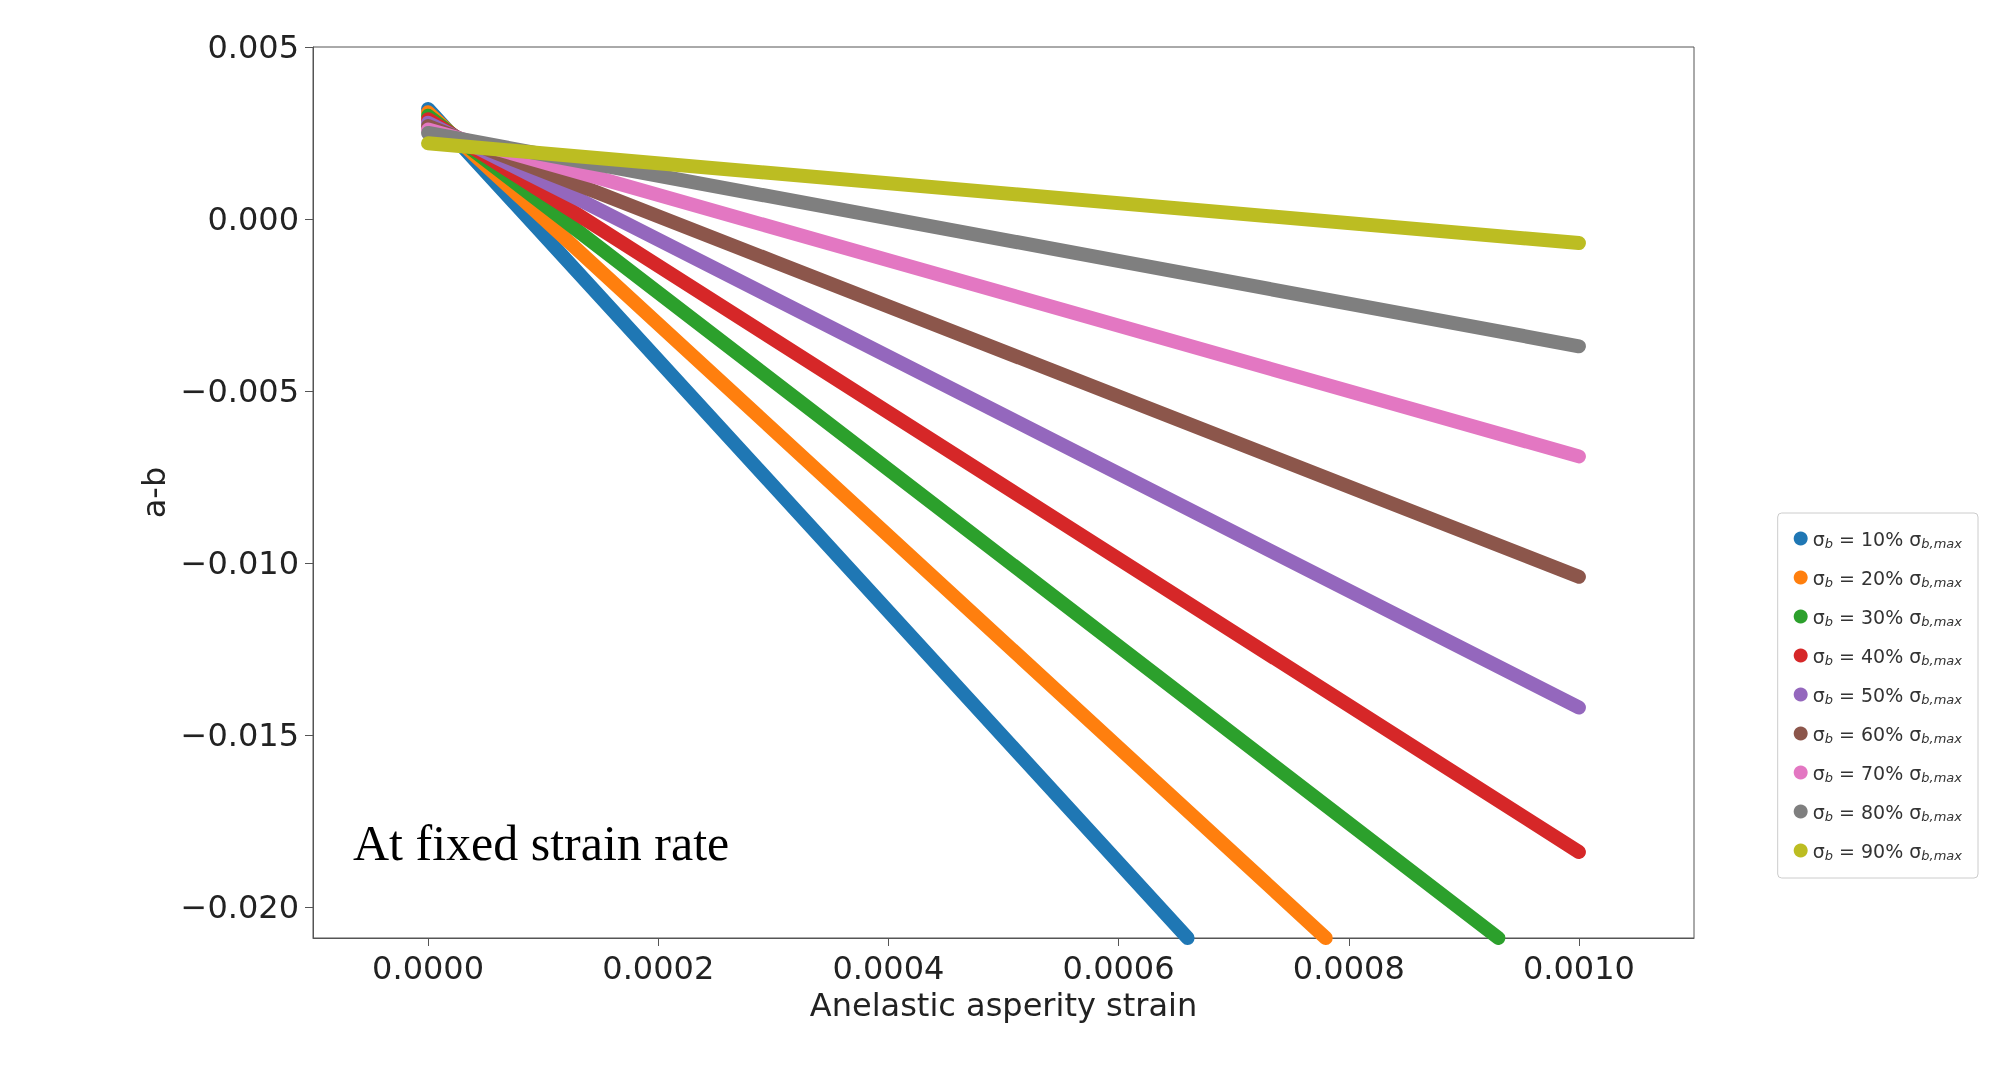 This screenshot has height=1072, width=1992. I want to click on annotation: At fixed strain rate, so click(541, 843).